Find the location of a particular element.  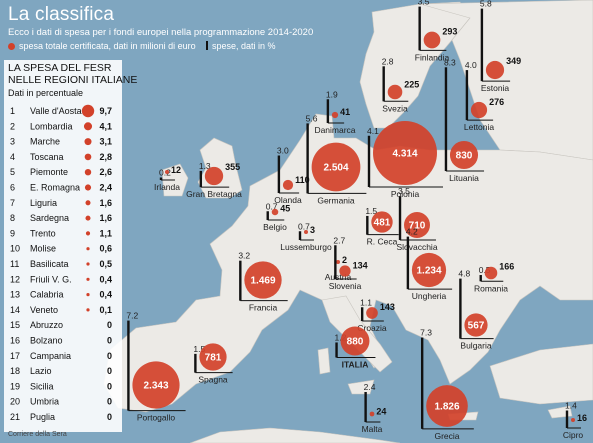

pct-label-lussemburgo: 0.7 is located at coordinates (304, 226).